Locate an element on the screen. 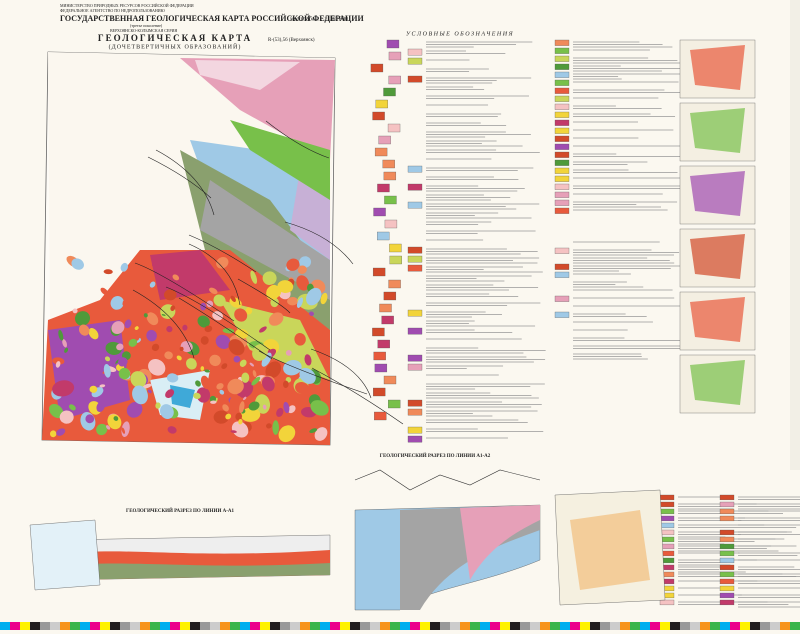  sheet-number: R-(53),56 (Верхоянск) is located at coordinates (291, 40).